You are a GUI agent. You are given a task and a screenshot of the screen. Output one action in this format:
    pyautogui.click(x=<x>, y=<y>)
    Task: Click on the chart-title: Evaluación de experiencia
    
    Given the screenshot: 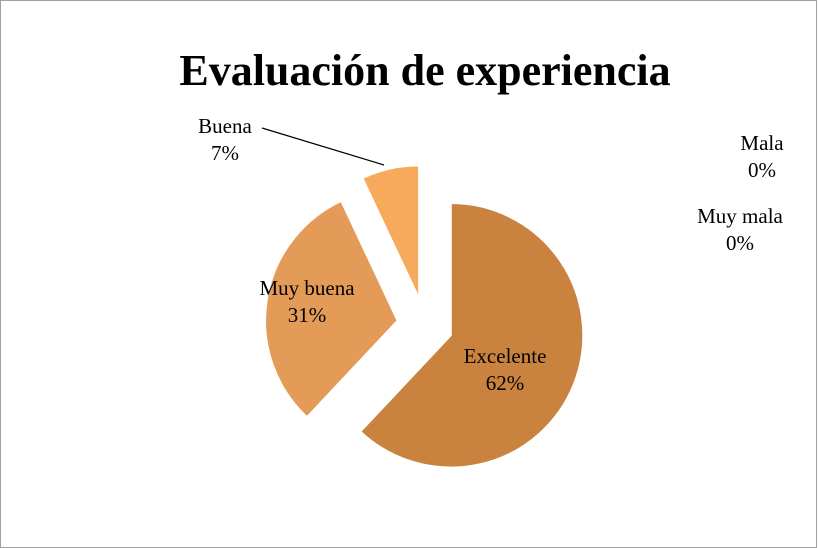 What is the action you would take?
    pyautogui.click(x=424, y=70)
    